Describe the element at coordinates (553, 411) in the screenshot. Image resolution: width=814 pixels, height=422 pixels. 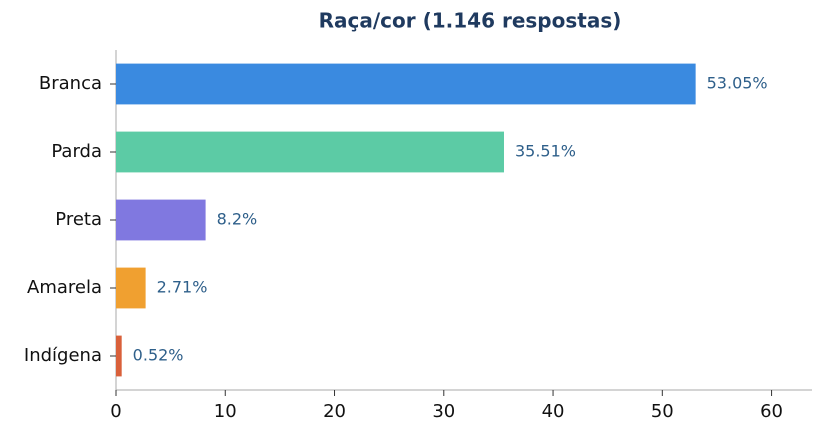
I see `x-tick-label: 40` at that location.